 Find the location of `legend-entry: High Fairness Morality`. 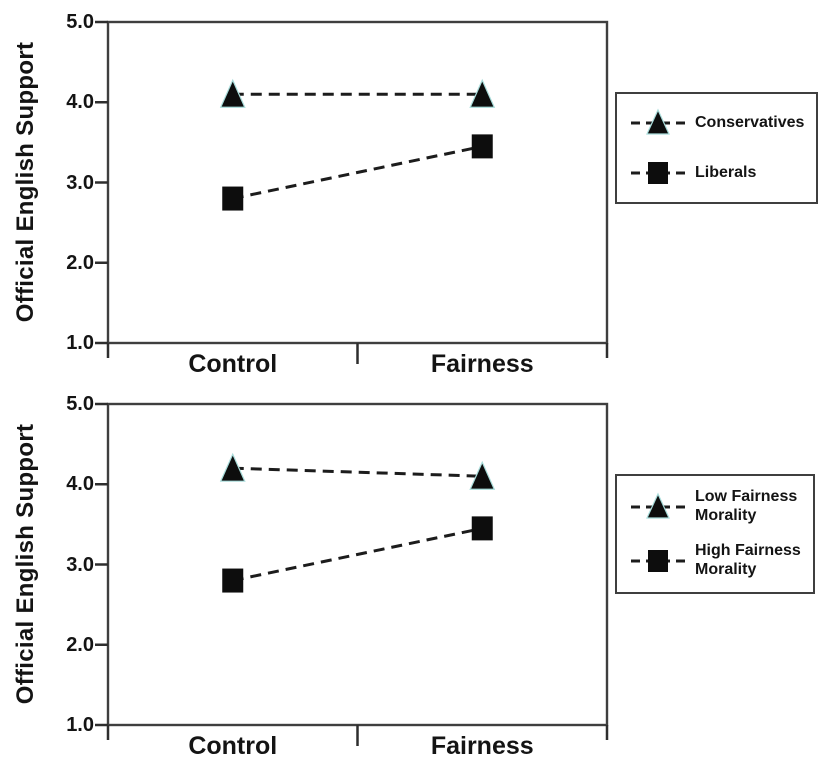

legend-entry: High Fairness Morality is located at coordinates (715, 561).